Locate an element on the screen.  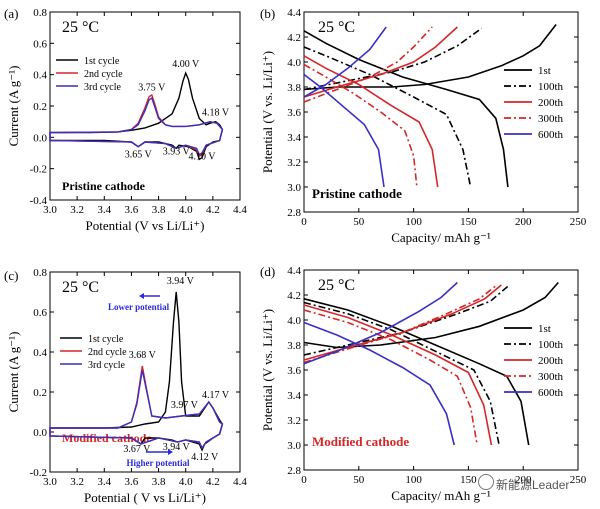
wechat-icon is located at coordinates (486, 482).